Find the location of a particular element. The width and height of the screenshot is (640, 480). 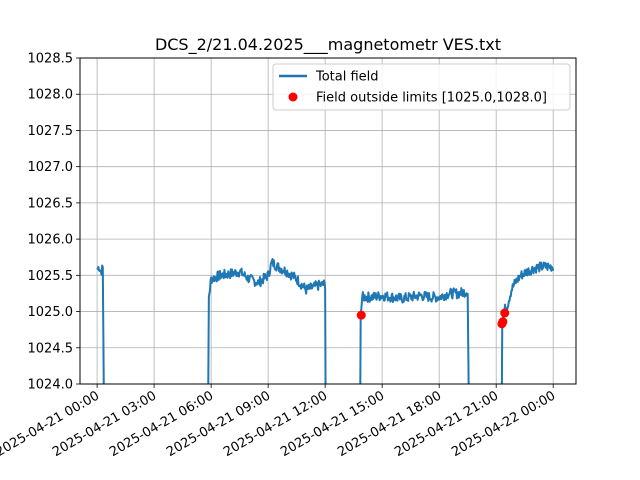

legend-box is located at coordinates (421, 87).